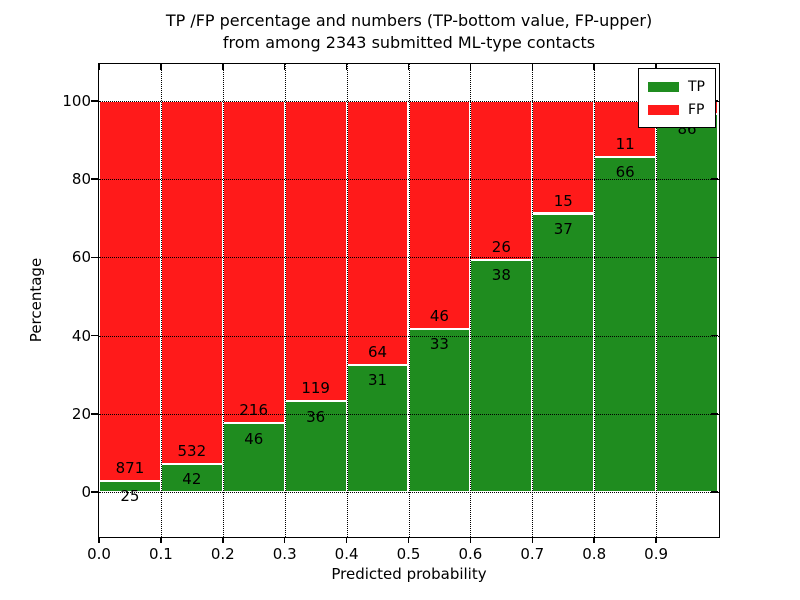 The width and height of the screenshot is (800, 600). What do you see at coordinates (663, 109) in the screenshot?
I see `legend-swatch-fp` at bounding box center [663, 109].